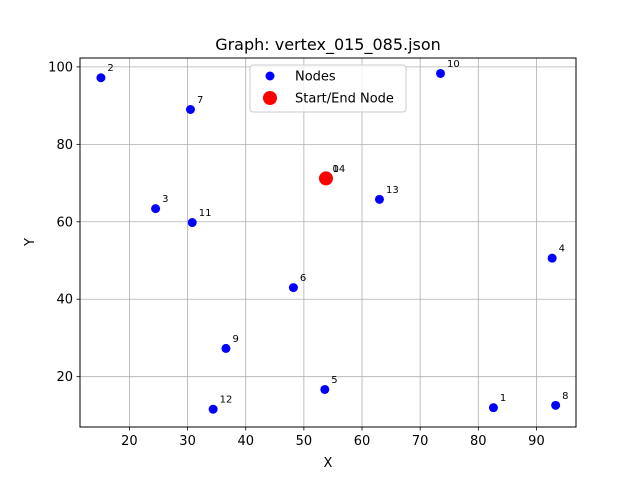 The image size is (640, 480). I want to click on legend-nodes-marker, so click(270, 76).